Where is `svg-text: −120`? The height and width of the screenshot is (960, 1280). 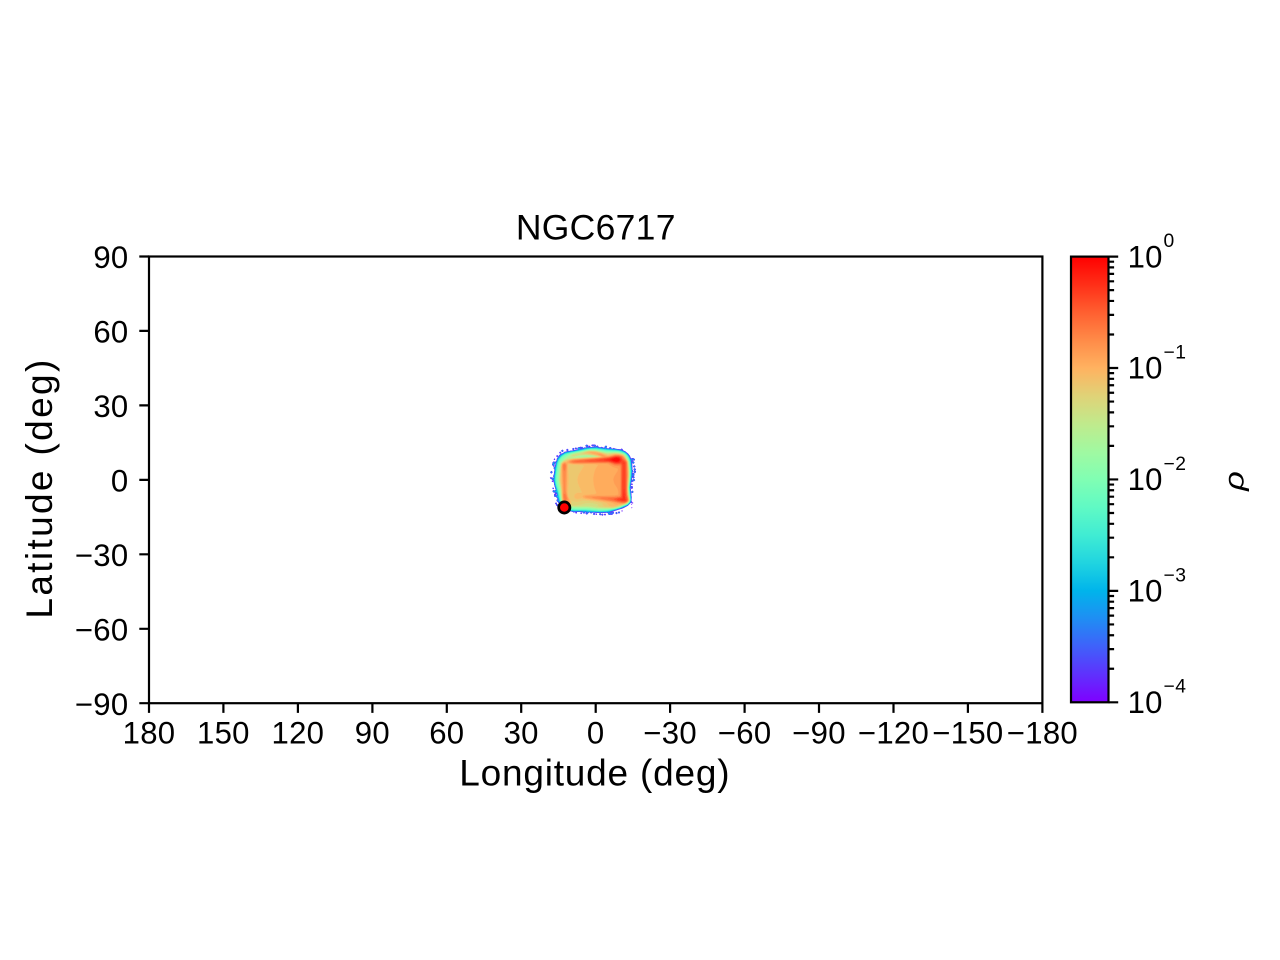 svg-text: −120 is located at coordinates (893, 732).